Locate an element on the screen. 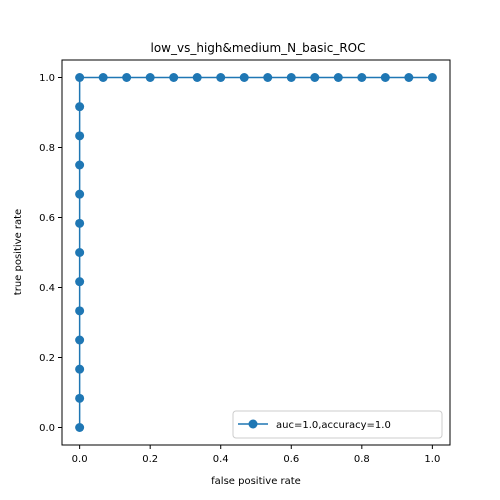 The width and height of the screenshot is (500, 500). x-tick-label: 0.6 is located at coordinates (291, 459).